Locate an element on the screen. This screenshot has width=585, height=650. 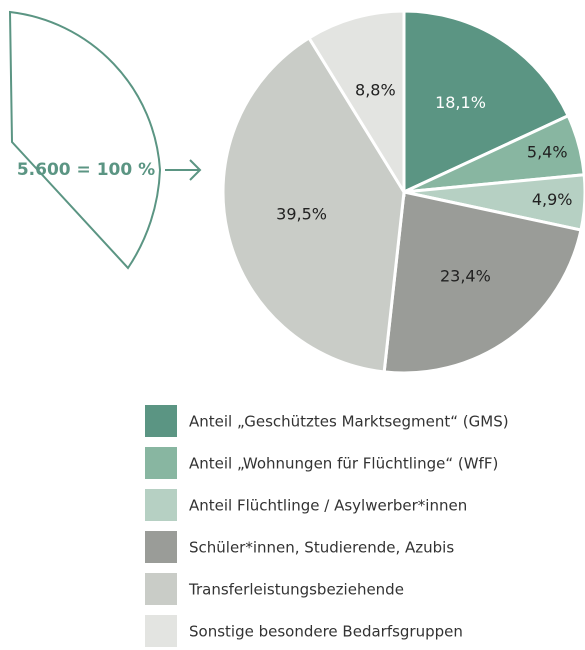
value-label: 4,9% is located at coordinates (552, 199).